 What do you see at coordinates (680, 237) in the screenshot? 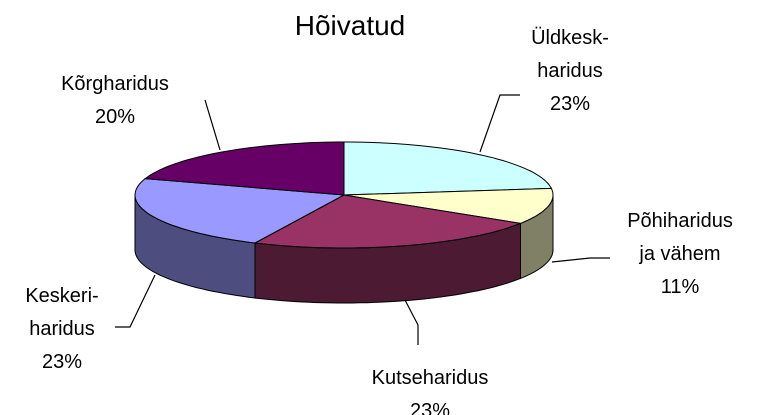
I see `category-label: Põhiharidus ja vähem` at bounding box center [680, 237].